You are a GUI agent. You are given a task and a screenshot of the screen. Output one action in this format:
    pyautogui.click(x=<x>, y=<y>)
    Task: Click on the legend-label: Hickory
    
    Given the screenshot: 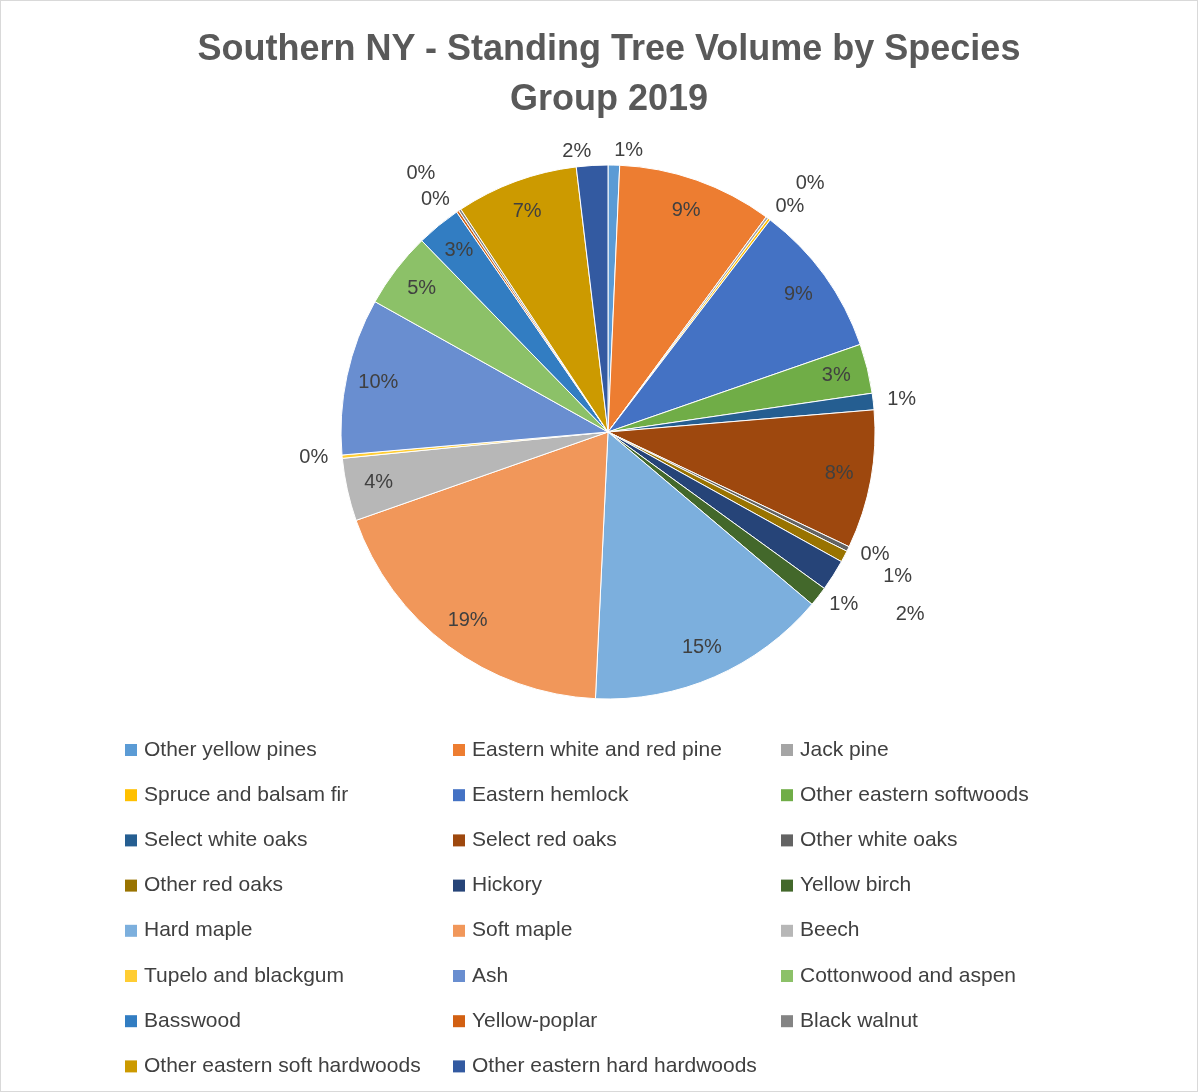 What is the action you would take?
    pyautogui.click(x=507, y=884)
    